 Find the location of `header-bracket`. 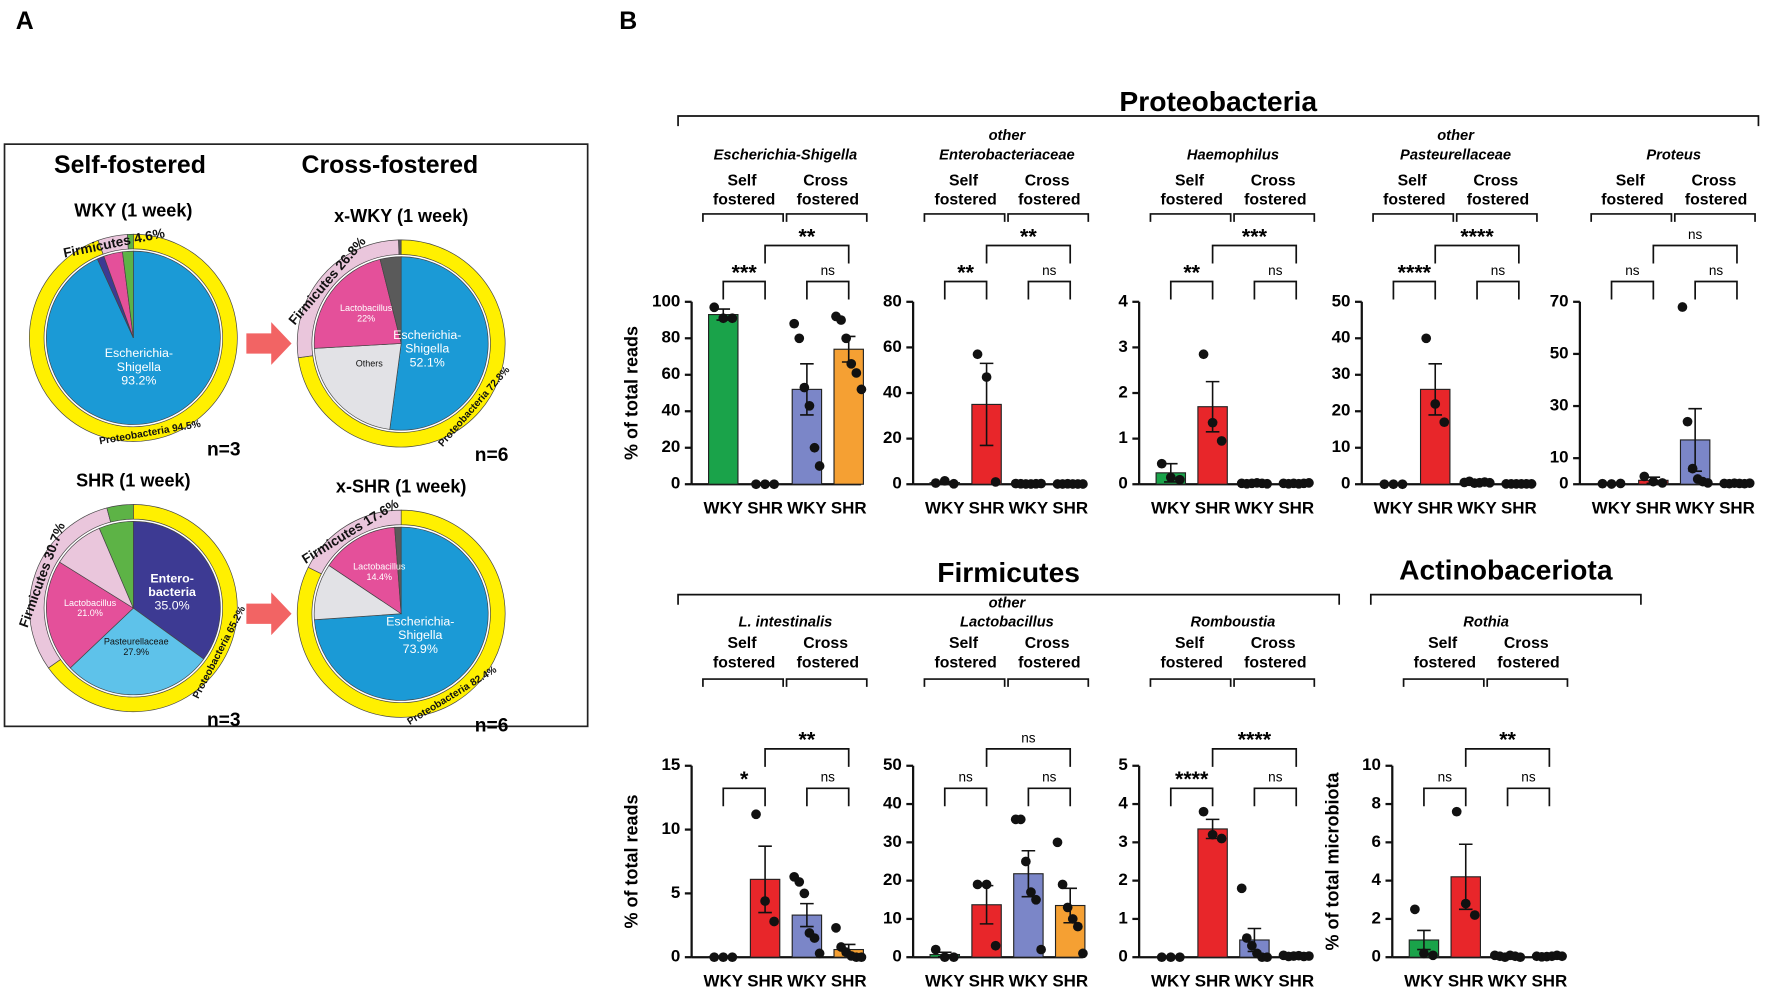

header-bracket is located at coordinates (1218, 121).